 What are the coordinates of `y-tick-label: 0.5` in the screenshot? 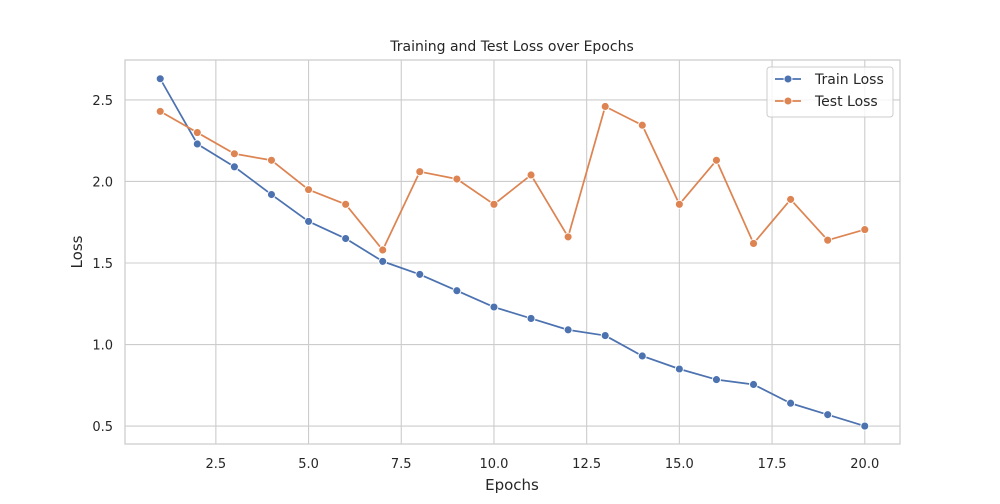 It's located at (102, 427).